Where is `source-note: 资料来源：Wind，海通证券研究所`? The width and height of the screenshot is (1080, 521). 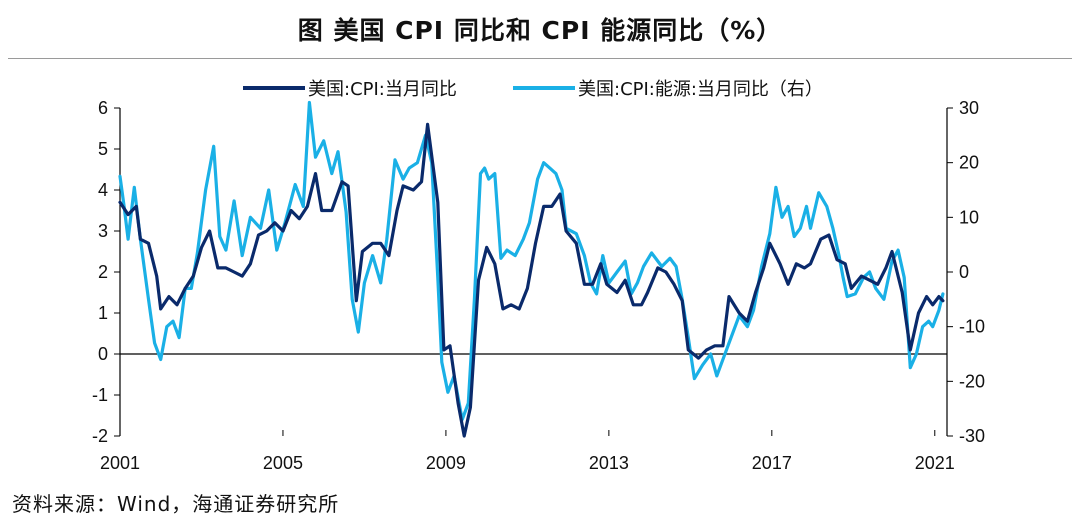
source-note: 资料来源：Wind，海通证券研究所 is located at coordinates (176, 504).